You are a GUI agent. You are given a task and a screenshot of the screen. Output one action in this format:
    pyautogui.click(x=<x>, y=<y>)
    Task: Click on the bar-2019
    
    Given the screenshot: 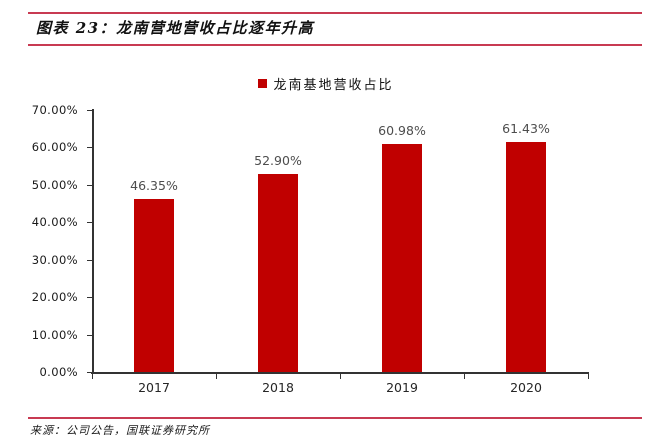 What is the action you would take?
    pyautogui.click(x=402, y=257)
    